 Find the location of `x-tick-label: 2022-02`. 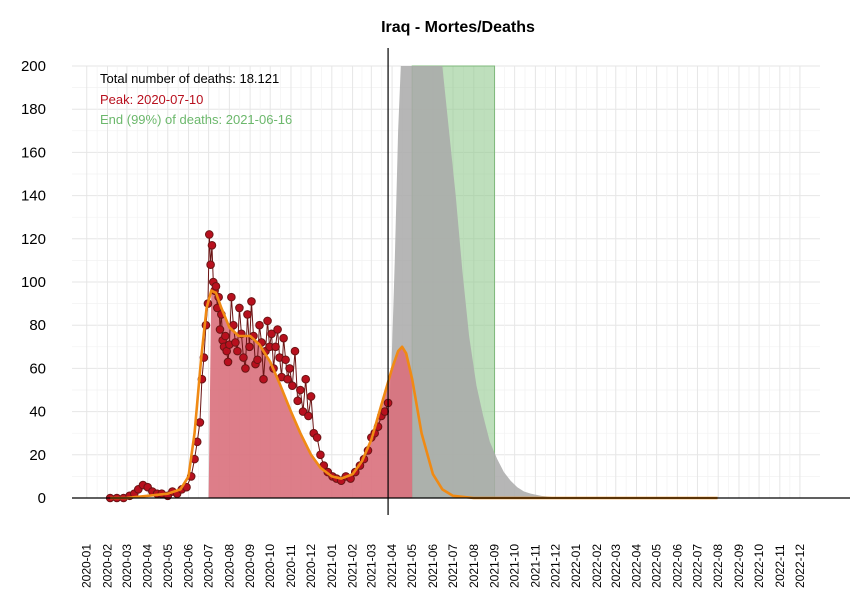

x-tick-label: 2022-02 is located at coordinates (597, 566).